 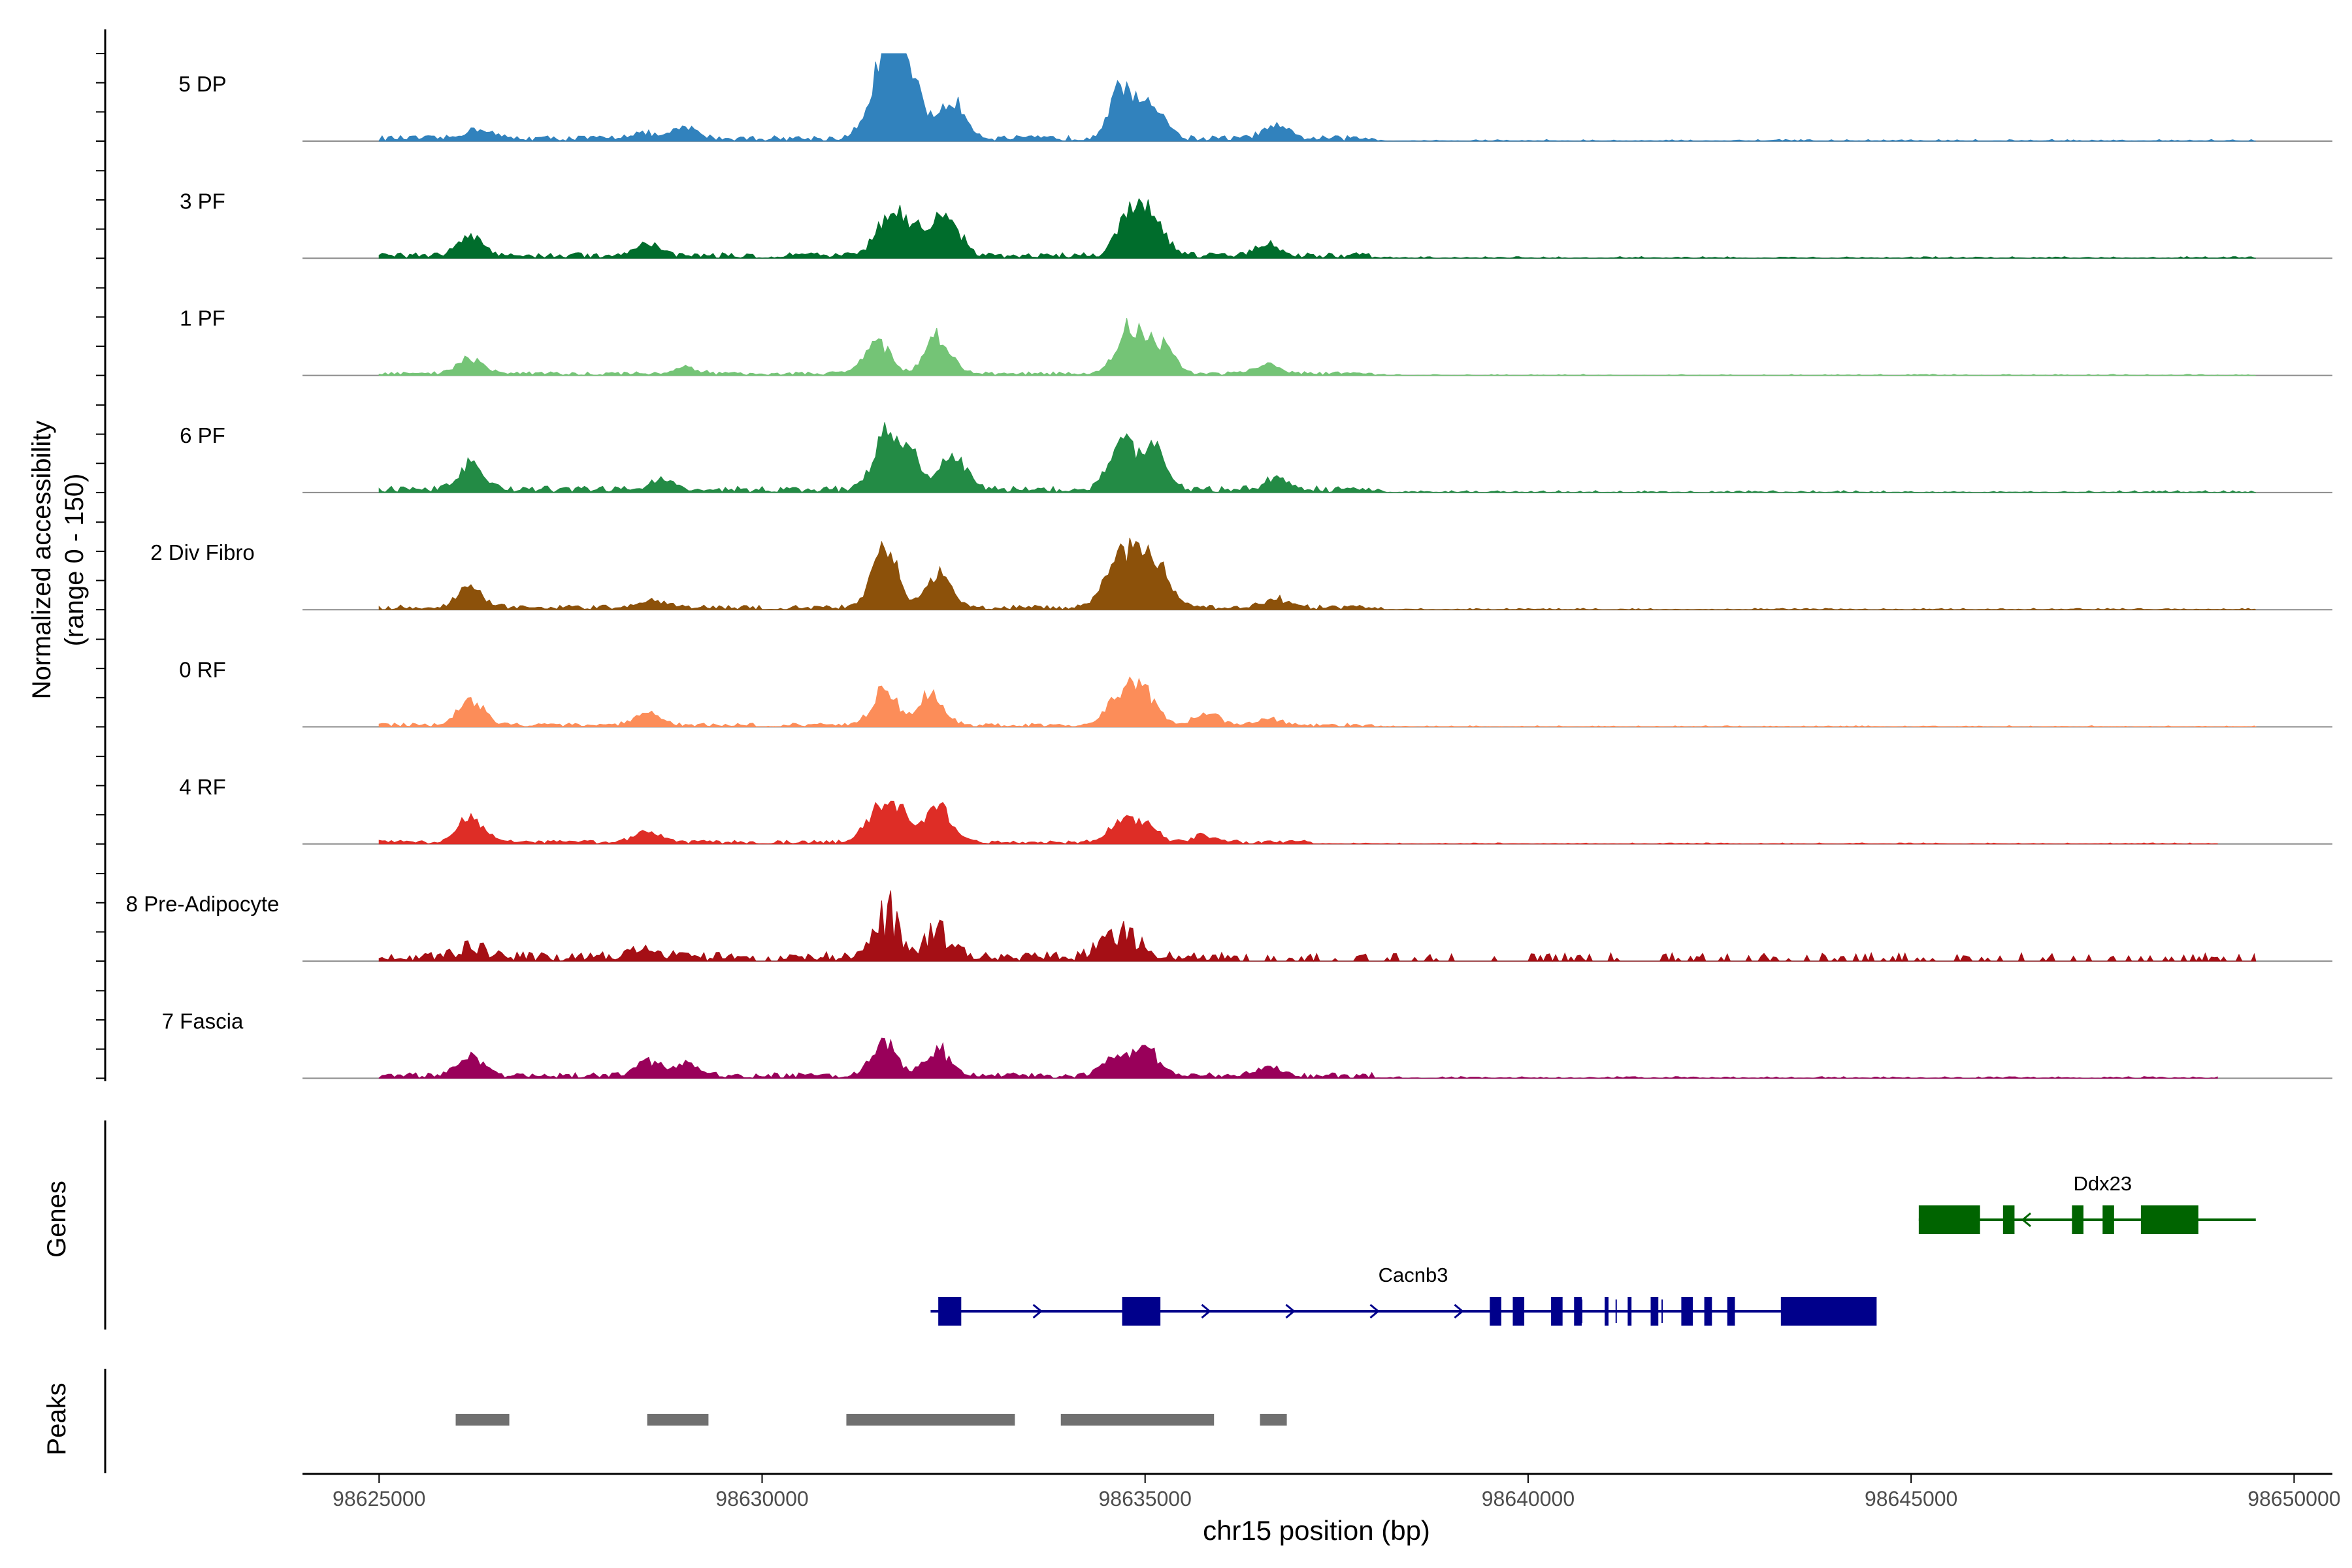 I want to click on coverage-track: 2 Div Fibro, so click(x=1241, y=574).